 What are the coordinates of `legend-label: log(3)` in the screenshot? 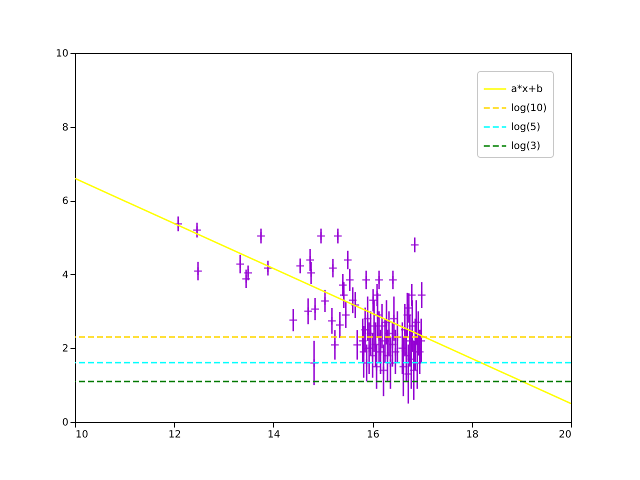 It's located at (526, 146).